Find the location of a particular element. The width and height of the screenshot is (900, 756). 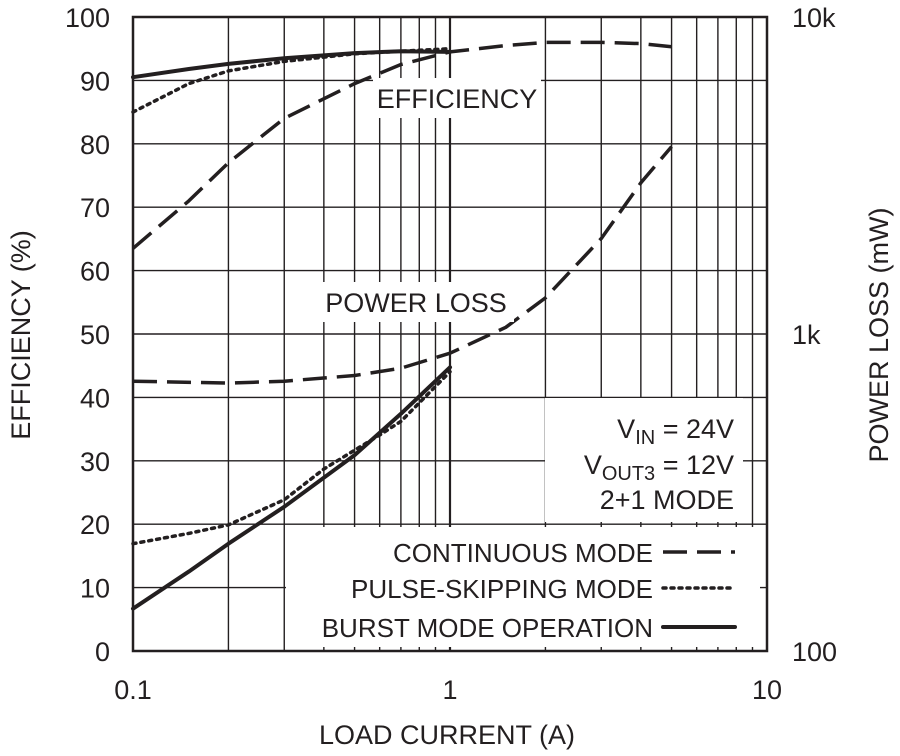

y2-tick-label: 100 is located at coordinates (814, 652).